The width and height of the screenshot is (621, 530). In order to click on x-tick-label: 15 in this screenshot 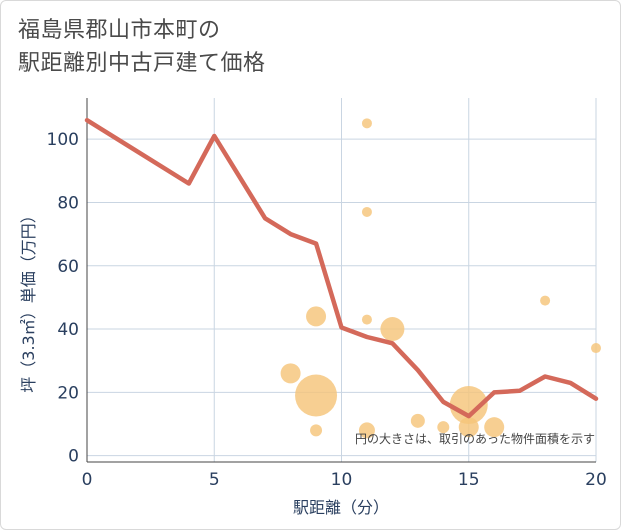, I will do `click(469, 480)`.